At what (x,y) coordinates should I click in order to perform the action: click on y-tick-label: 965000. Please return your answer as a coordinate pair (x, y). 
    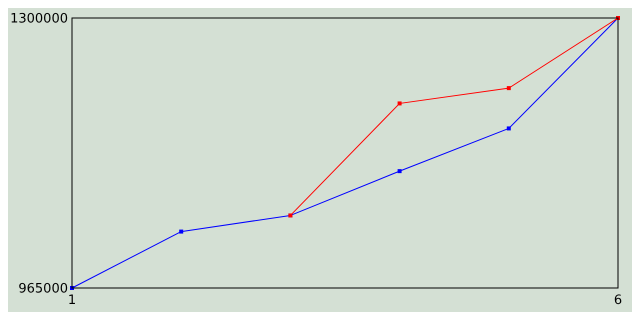
    Looking at the image, I should click on (43, 289).